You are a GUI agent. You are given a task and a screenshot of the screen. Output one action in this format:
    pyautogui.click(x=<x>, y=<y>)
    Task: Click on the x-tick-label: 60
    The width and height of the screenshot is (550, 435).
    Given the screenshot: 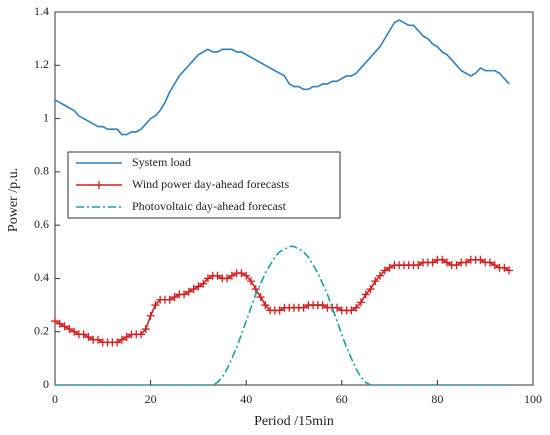 What is the action you would take?
    pyautogui.click(x=342, y=399)
    